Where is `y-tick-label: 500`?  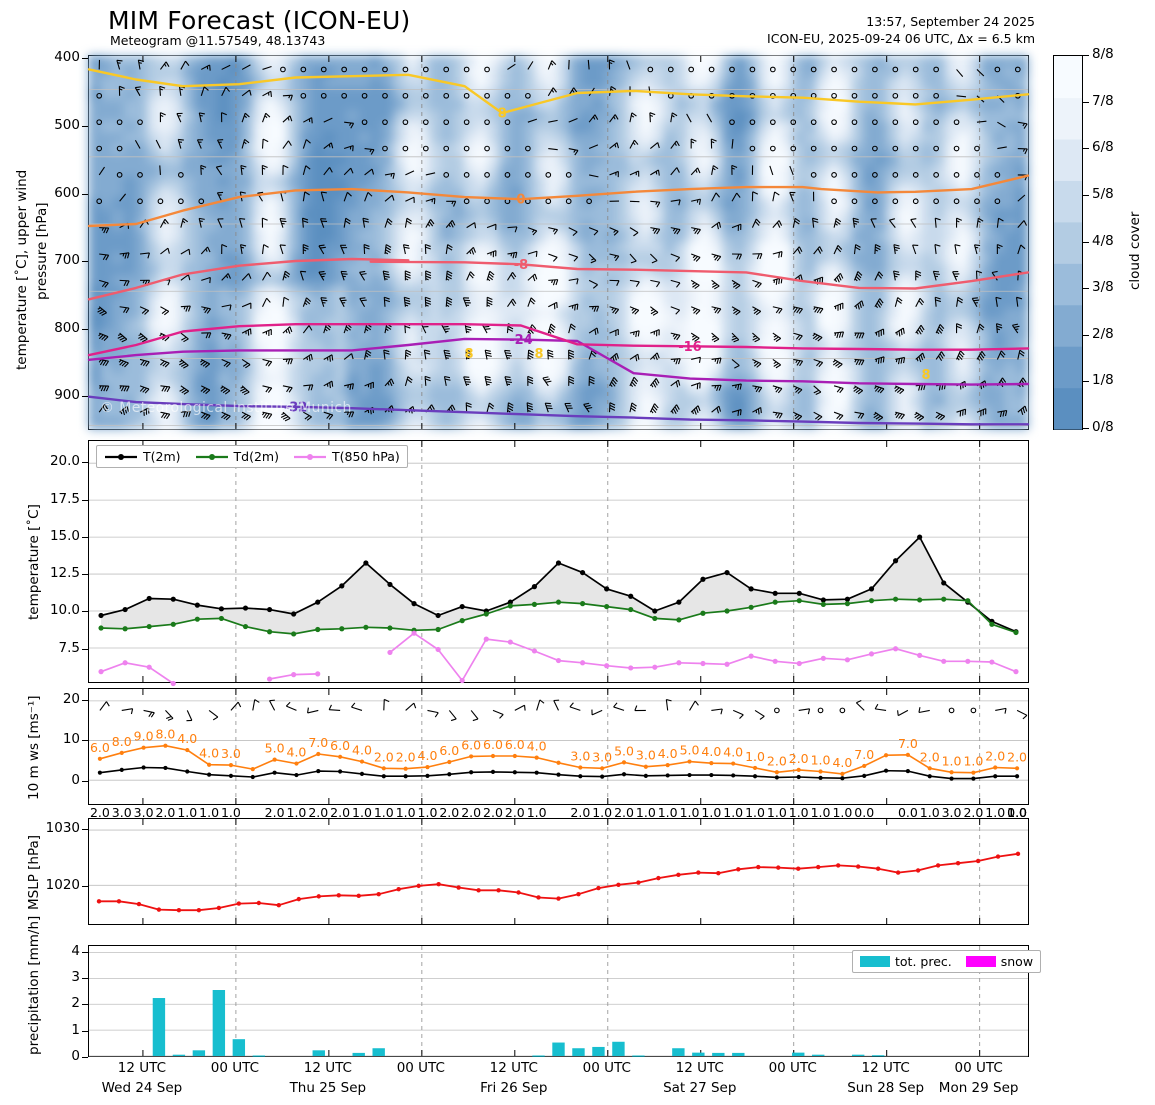
y-tick-label: 500 is located at coordinates (67, 124).